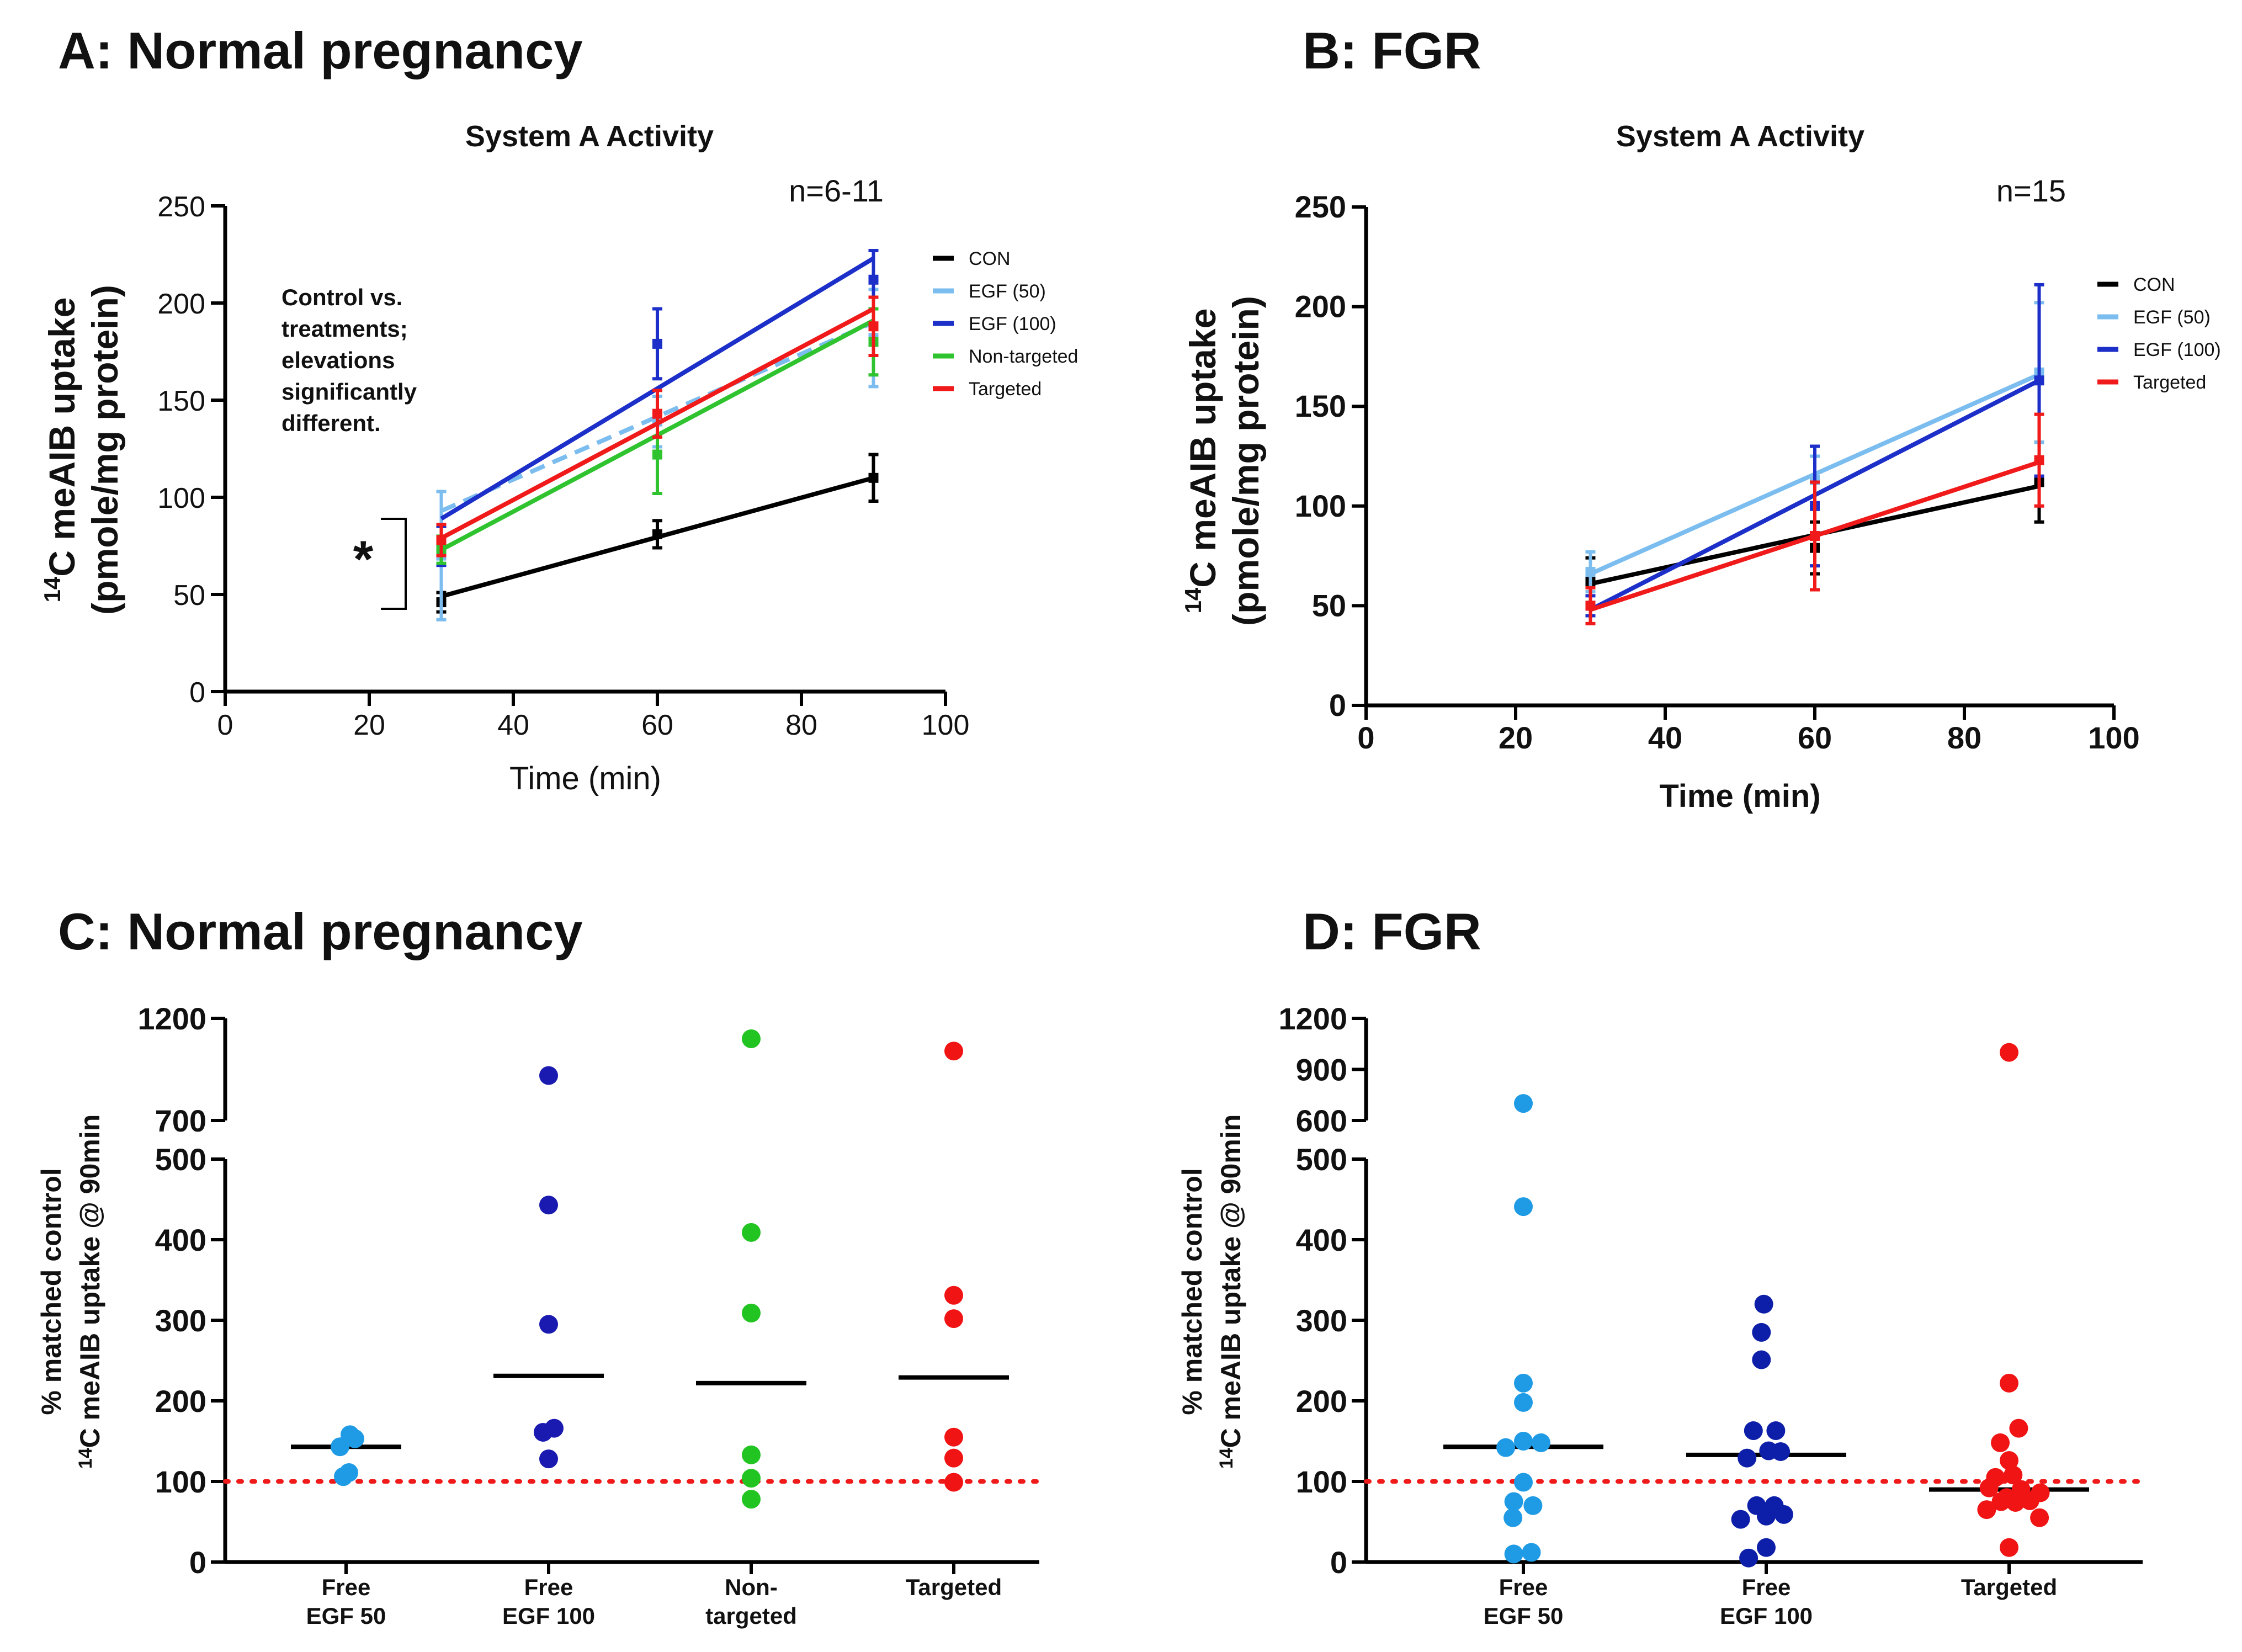 This screenshot has width=2242, height=1652. What do you see at coordinates (1392, 931) in the screenshot?
I see `panel-d-label: D: FGR` at bounding box center [1392, 931].